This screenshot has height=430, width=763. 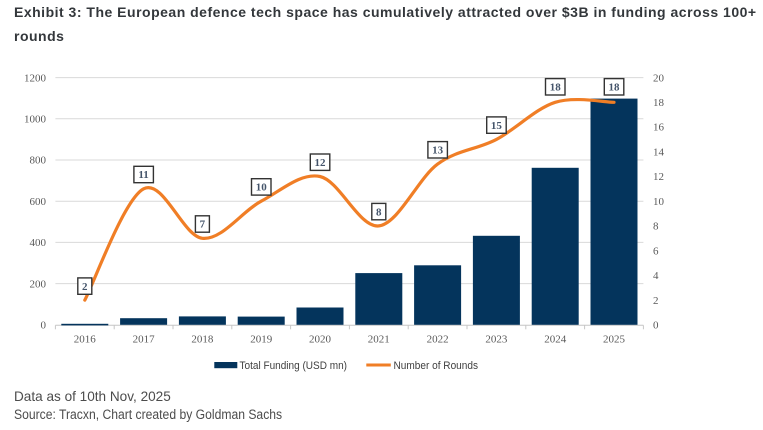 I want to click on svg-text: Number of Rounds, so click(x=436, y=366).